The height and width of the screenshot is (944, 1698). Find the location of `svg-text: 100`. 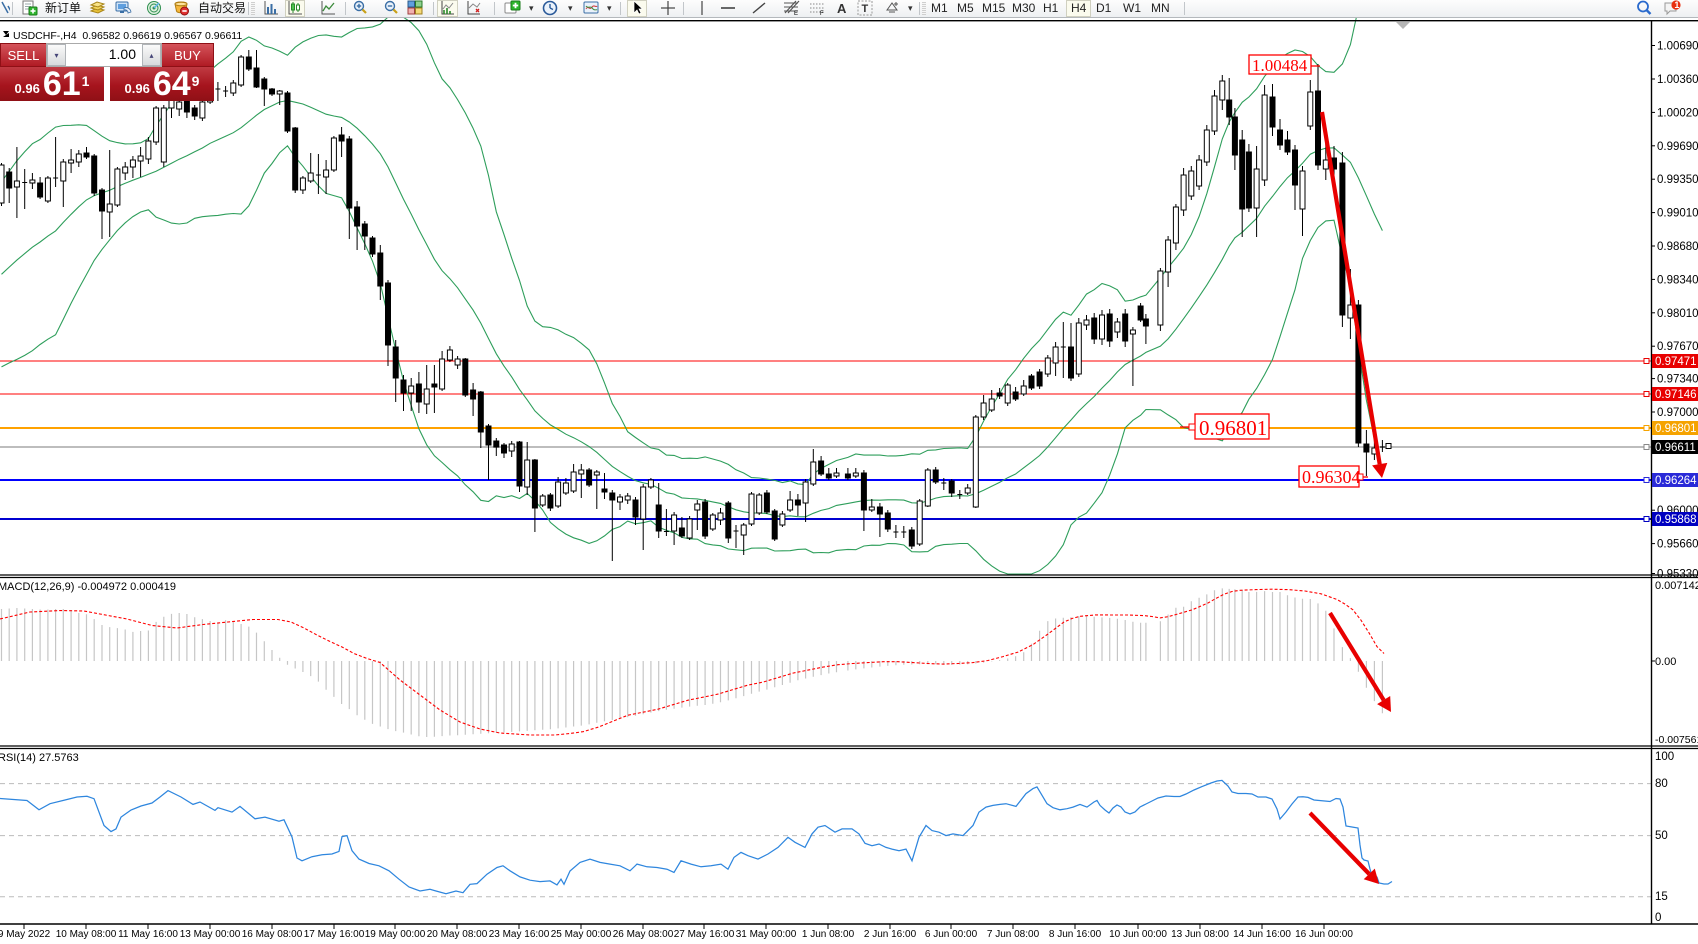

svg-text: 100 is located at coordinates (1664, 757).